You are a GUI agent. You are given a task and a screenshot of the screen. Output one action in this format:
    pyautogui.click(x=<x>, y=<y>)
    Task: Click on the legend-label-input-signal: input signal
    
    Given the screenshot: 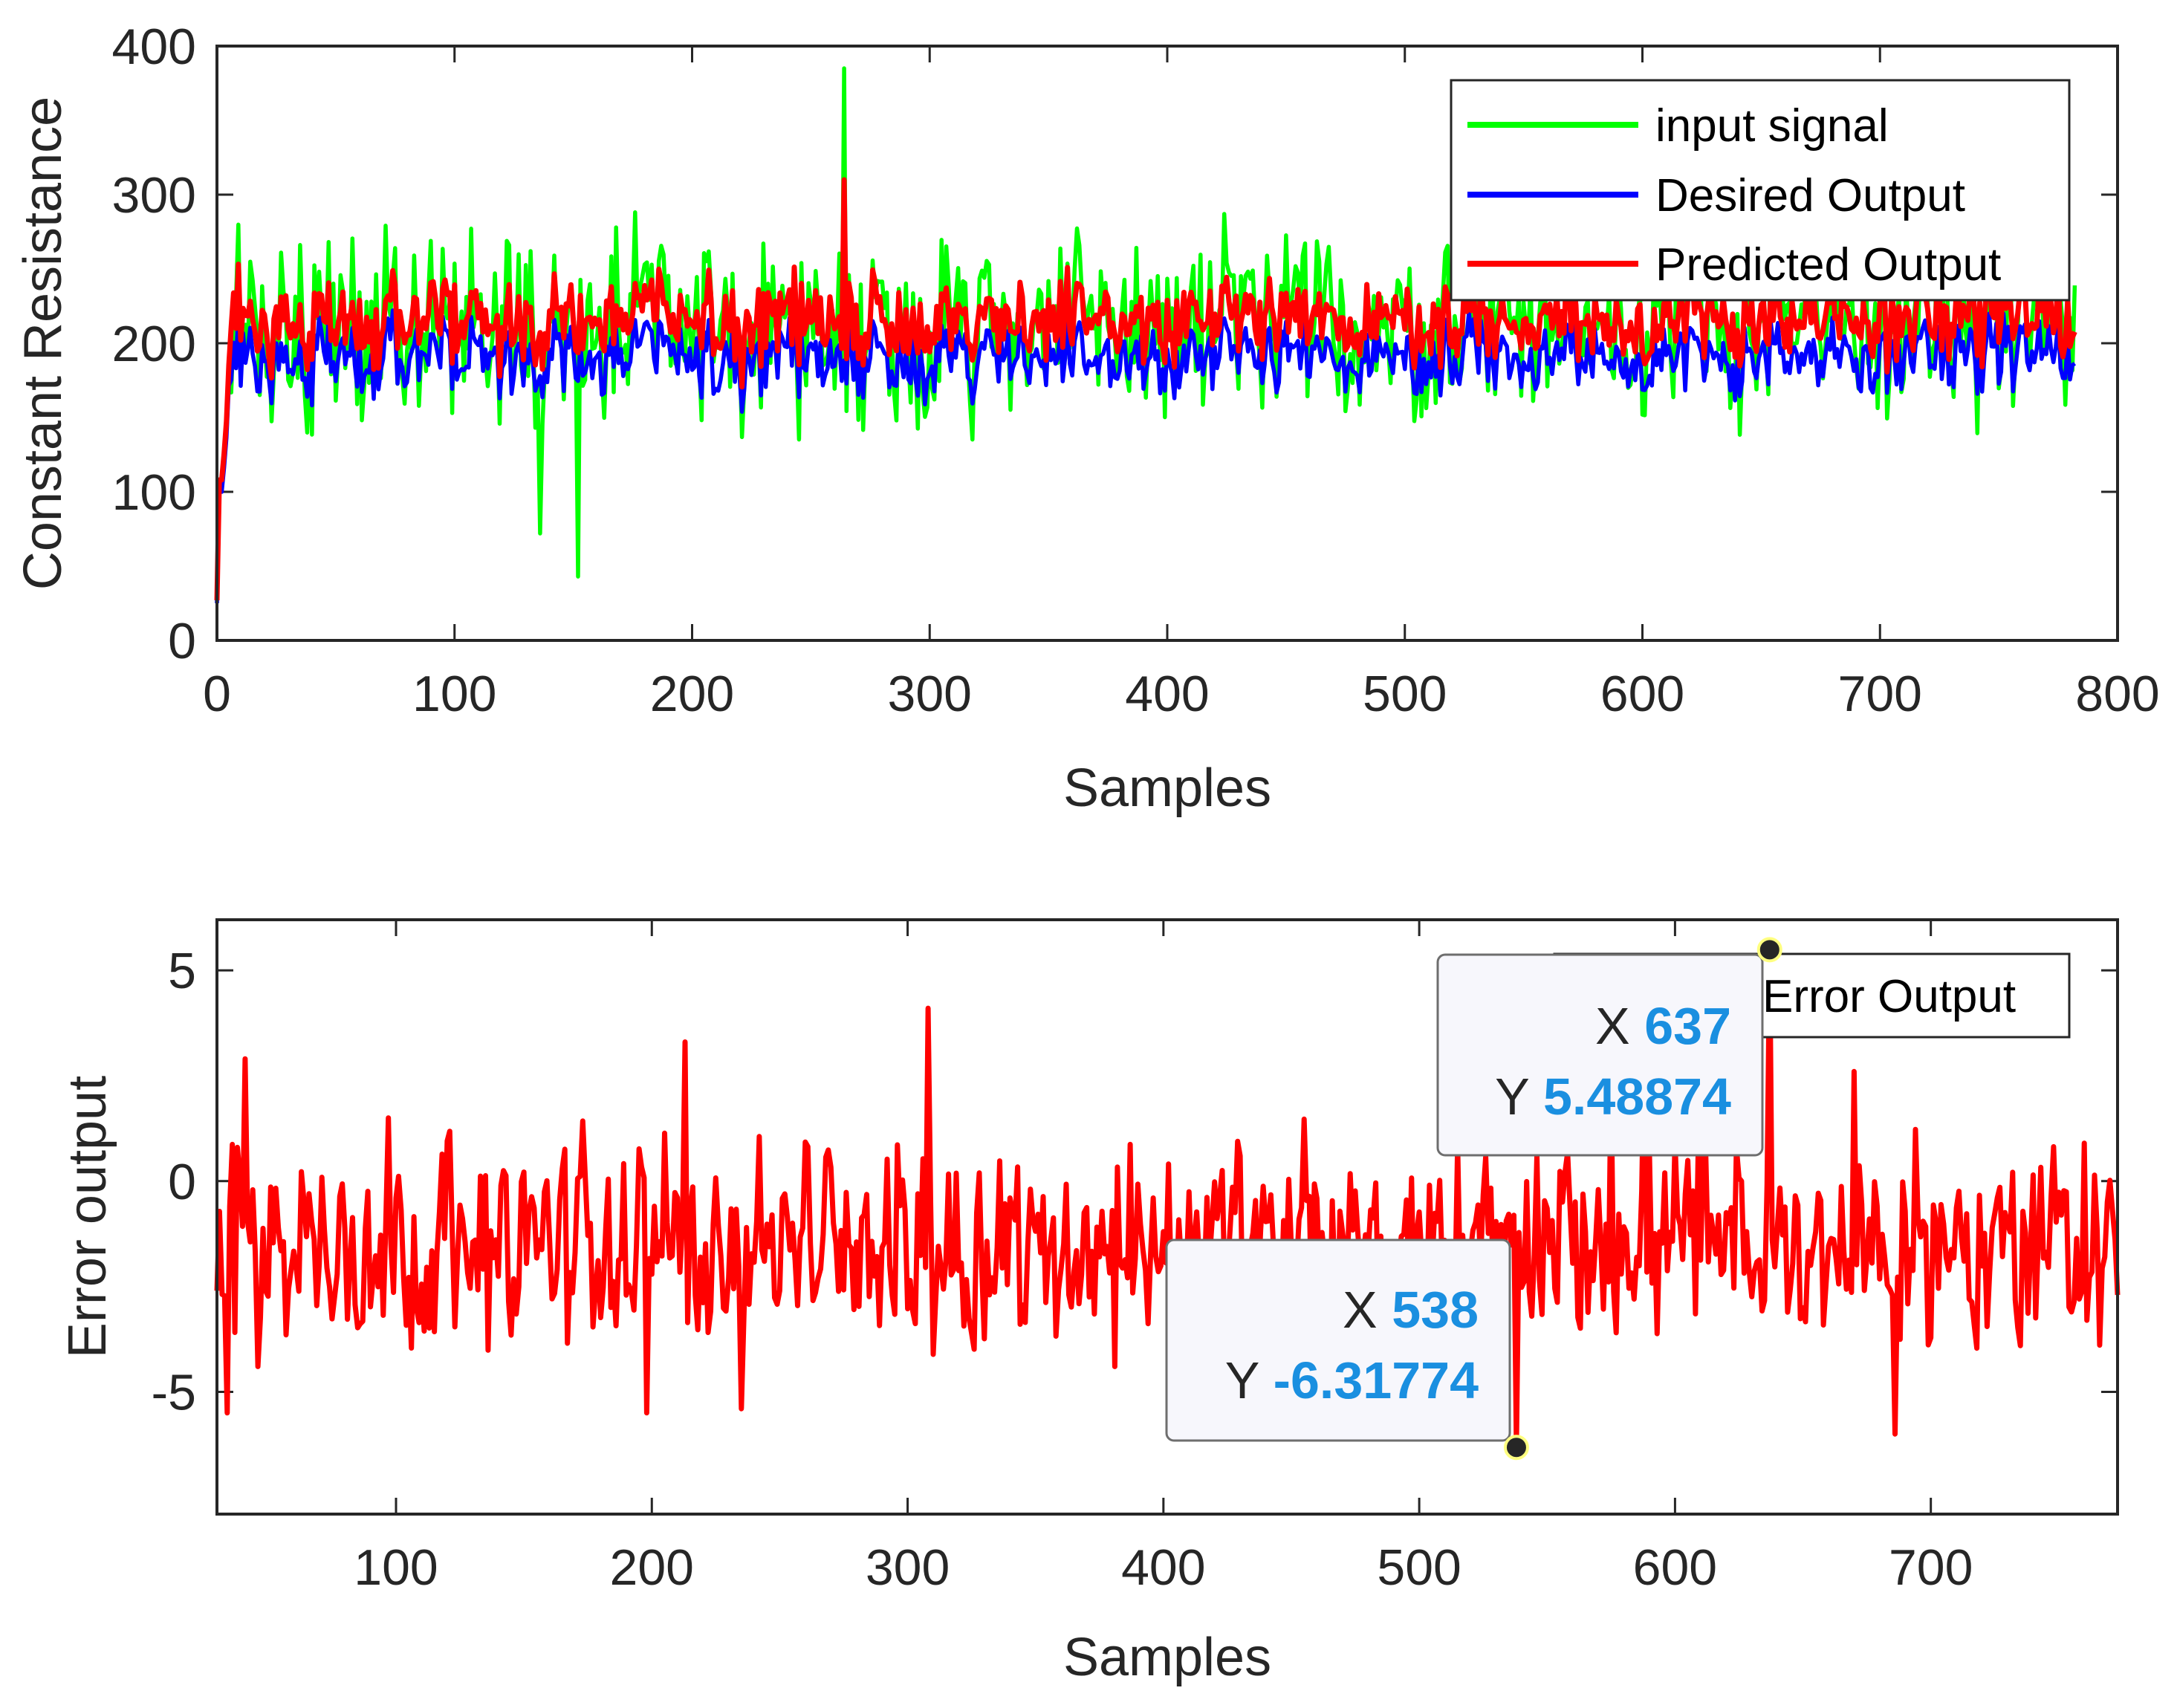 What is the action you would take?
    pyautogui.click(x=1772, y=126)
    